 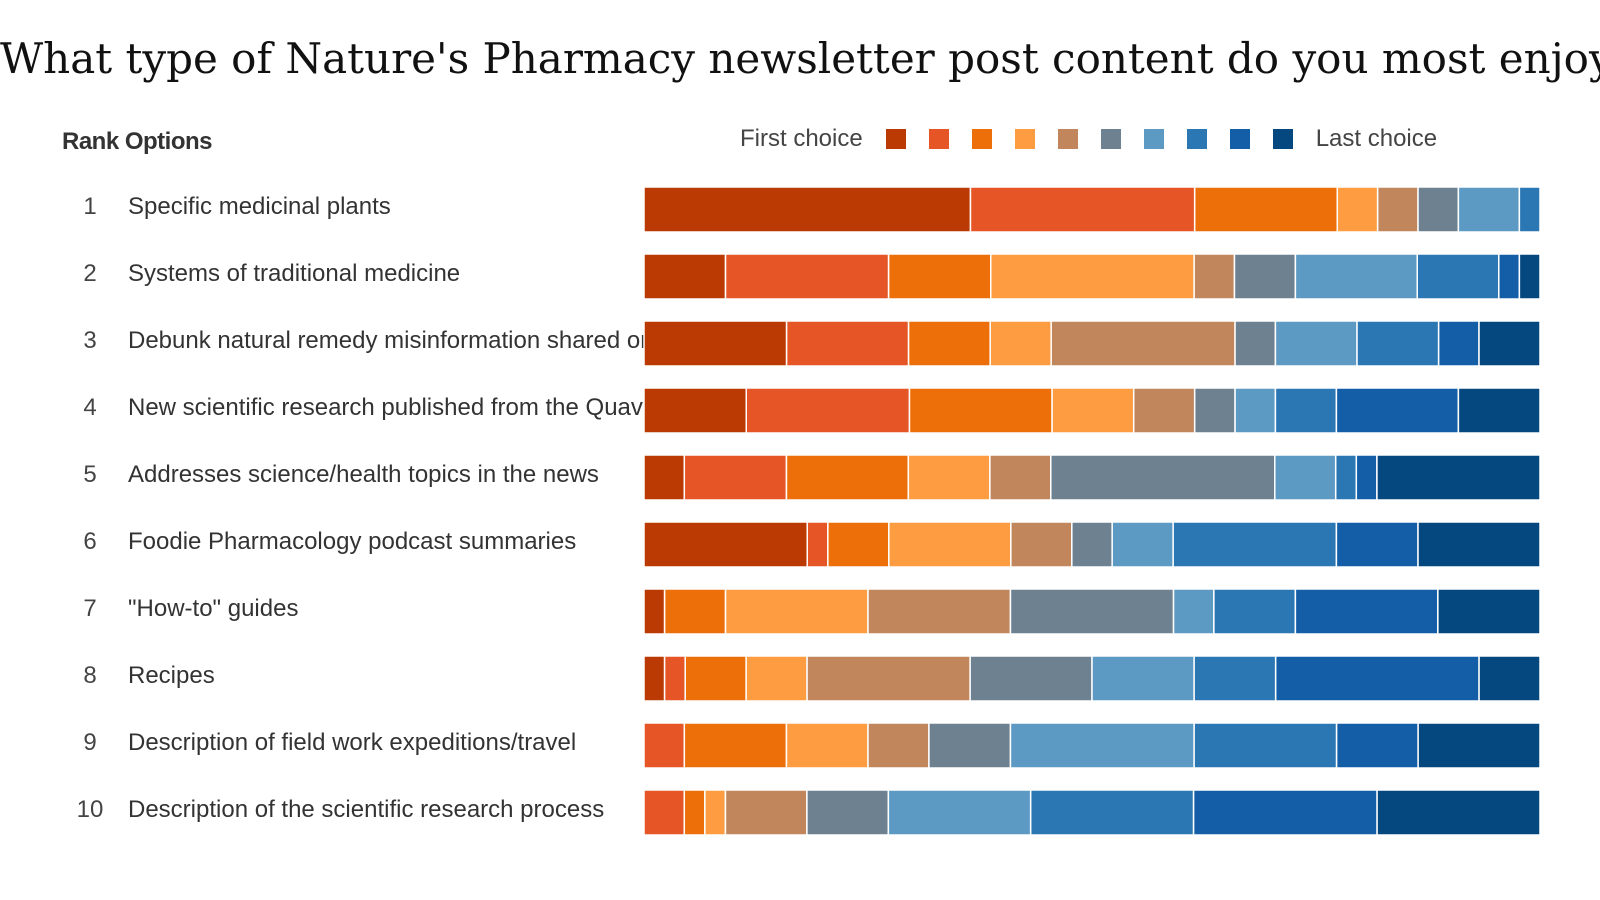 I want to click on rank-number: 9, so click(x=90, y=742).